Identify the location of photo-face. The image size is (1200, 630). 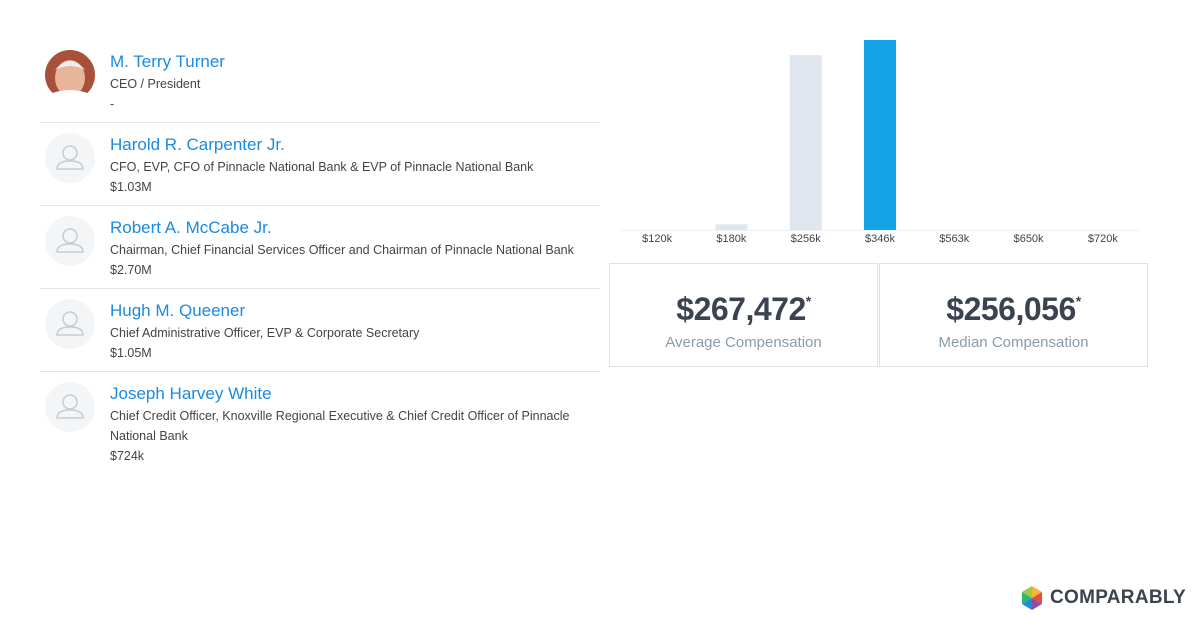
(70, 78).